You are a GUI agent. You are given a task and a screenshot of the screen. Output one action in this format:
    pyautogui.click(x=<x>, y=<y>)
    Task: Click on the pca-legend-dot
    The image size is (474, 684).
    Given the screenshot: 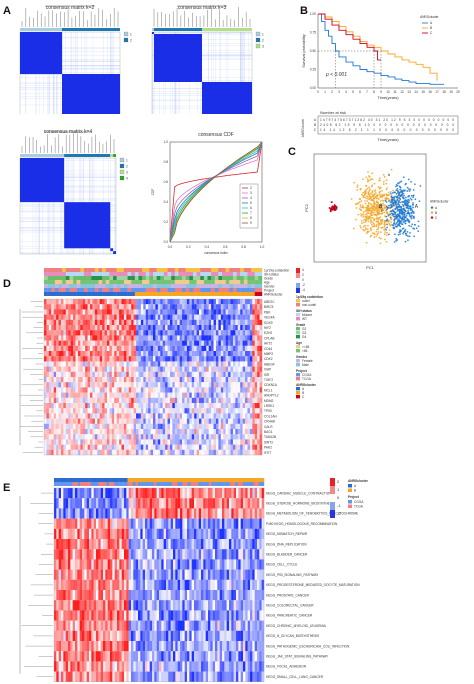 What is the action you would take?
    pyautogui.click(x=432, y=217)
    